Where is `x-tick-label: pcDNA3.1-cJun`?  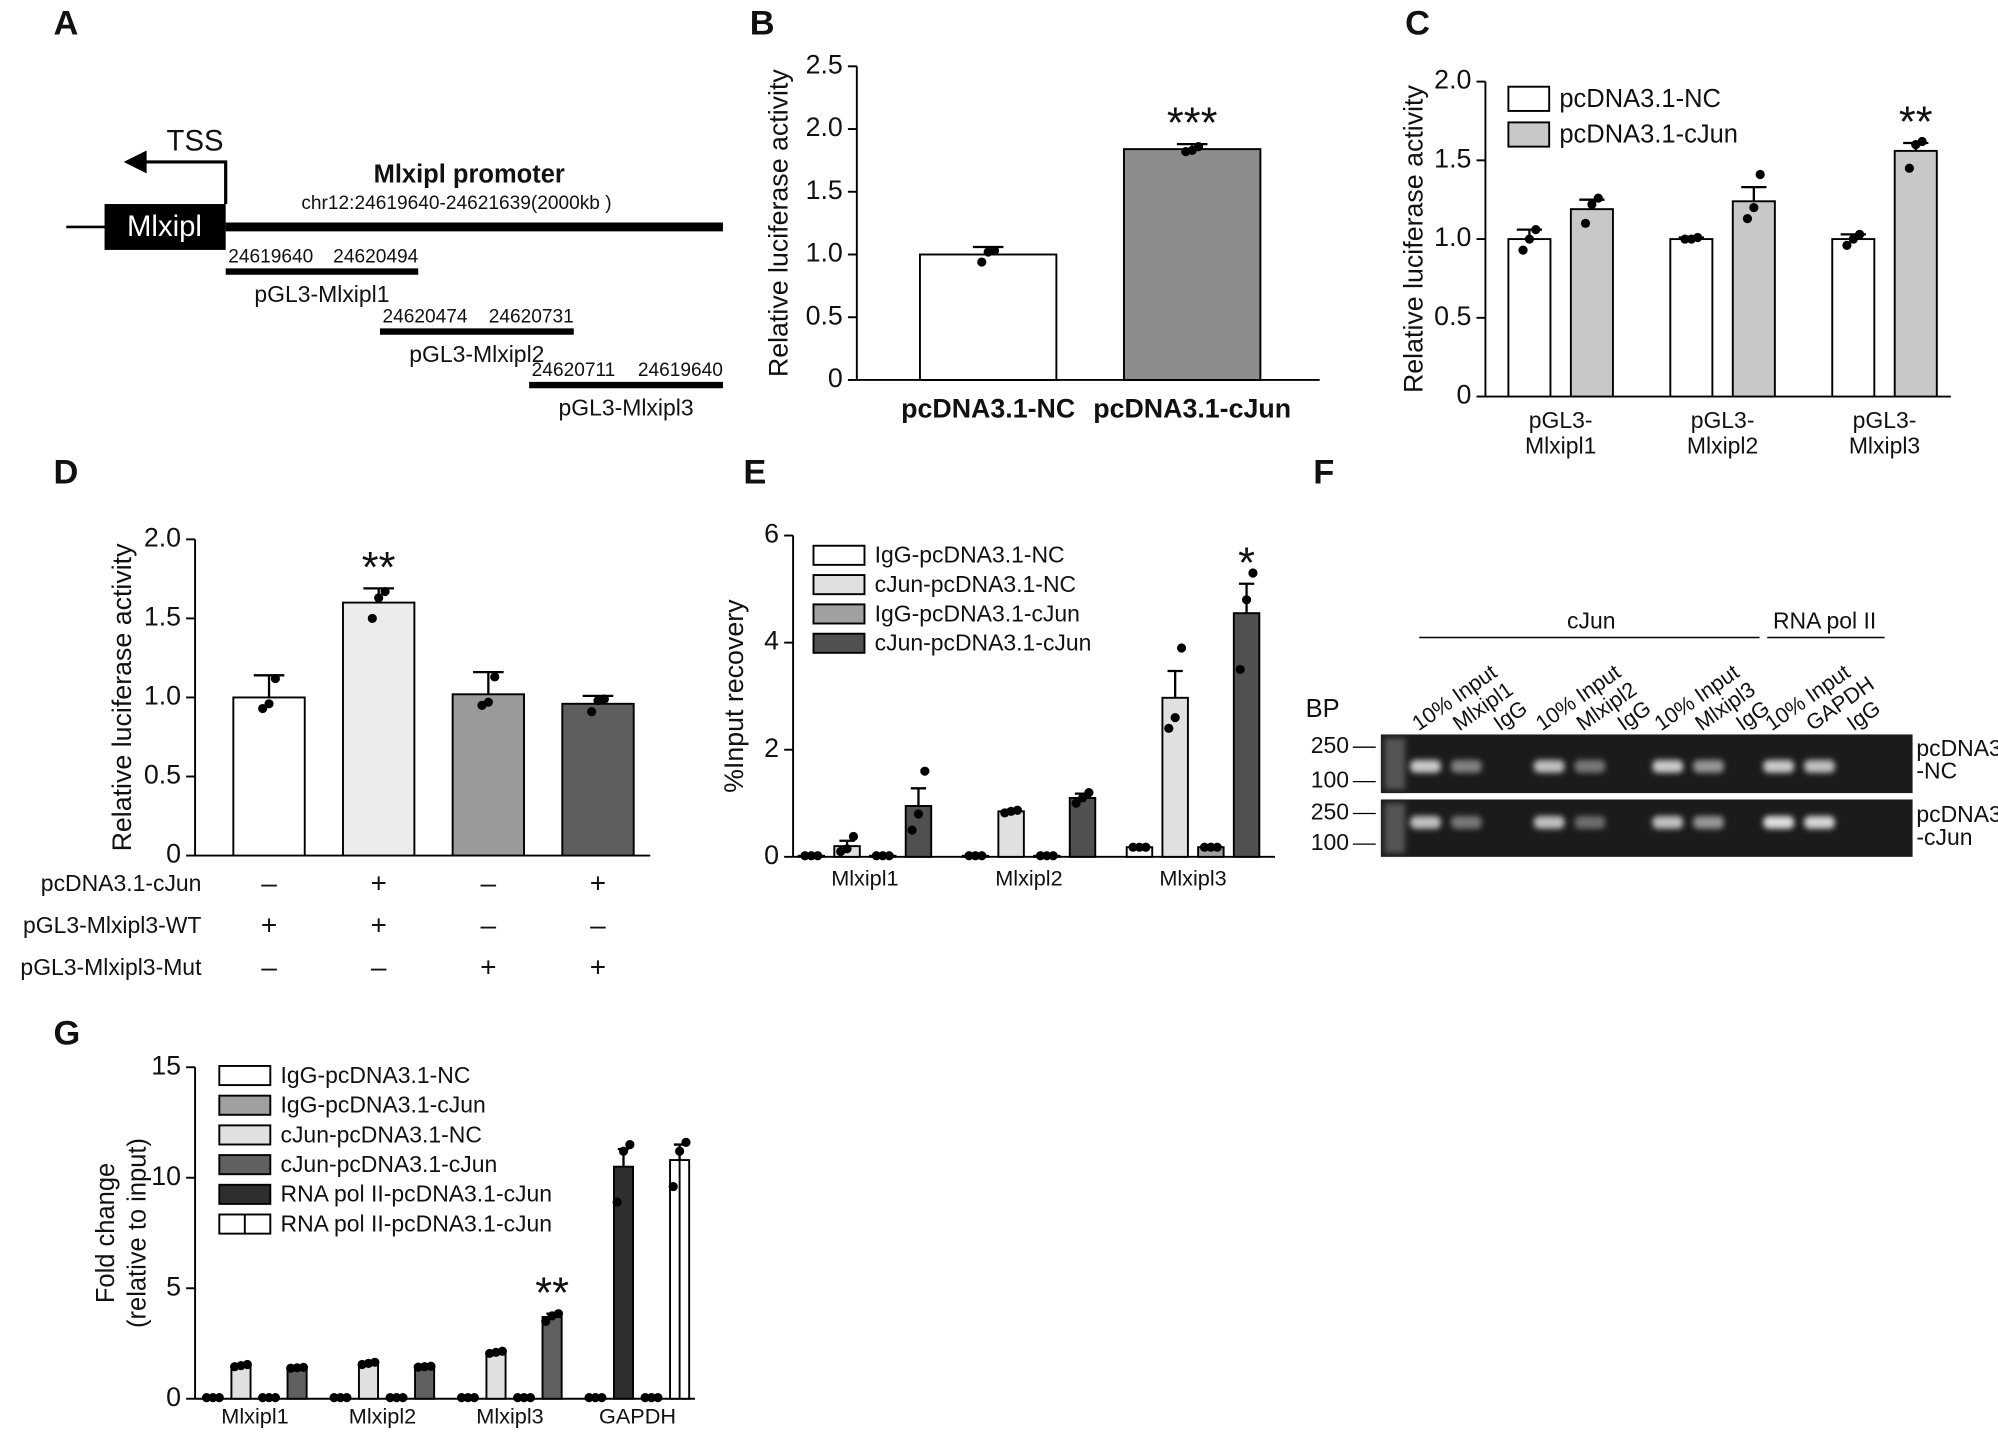 x-tick-label: pcDNA3.1-cJun is located at coordinates (1192, 409).